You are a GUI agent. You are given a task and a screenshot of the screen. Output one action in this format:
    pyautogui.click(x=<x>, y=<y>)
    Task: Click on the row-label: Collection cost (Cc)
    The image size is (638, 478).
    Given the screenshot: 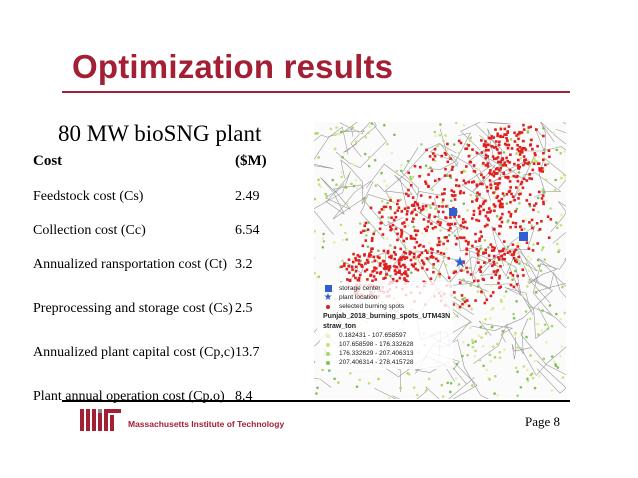 What is the action you would take?
    pyautogui.click(x=89, y=230)
    